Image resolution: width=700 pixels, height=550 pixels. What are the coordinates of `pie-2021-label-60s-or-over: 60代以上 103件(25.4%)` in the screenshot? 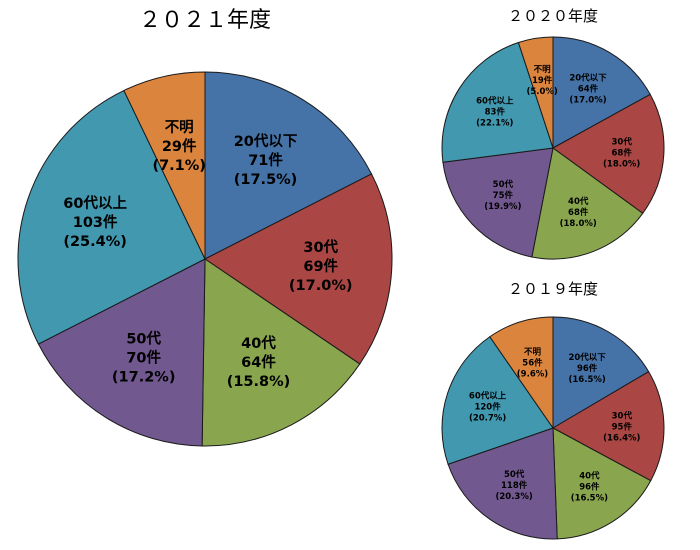 It's located at (95, 222).